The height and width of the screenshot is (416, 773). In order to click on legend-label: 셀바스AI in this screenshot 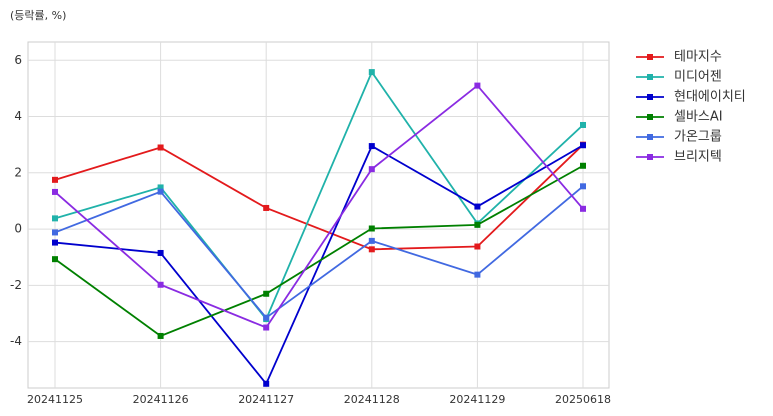, I will do `click(698, 117)`.